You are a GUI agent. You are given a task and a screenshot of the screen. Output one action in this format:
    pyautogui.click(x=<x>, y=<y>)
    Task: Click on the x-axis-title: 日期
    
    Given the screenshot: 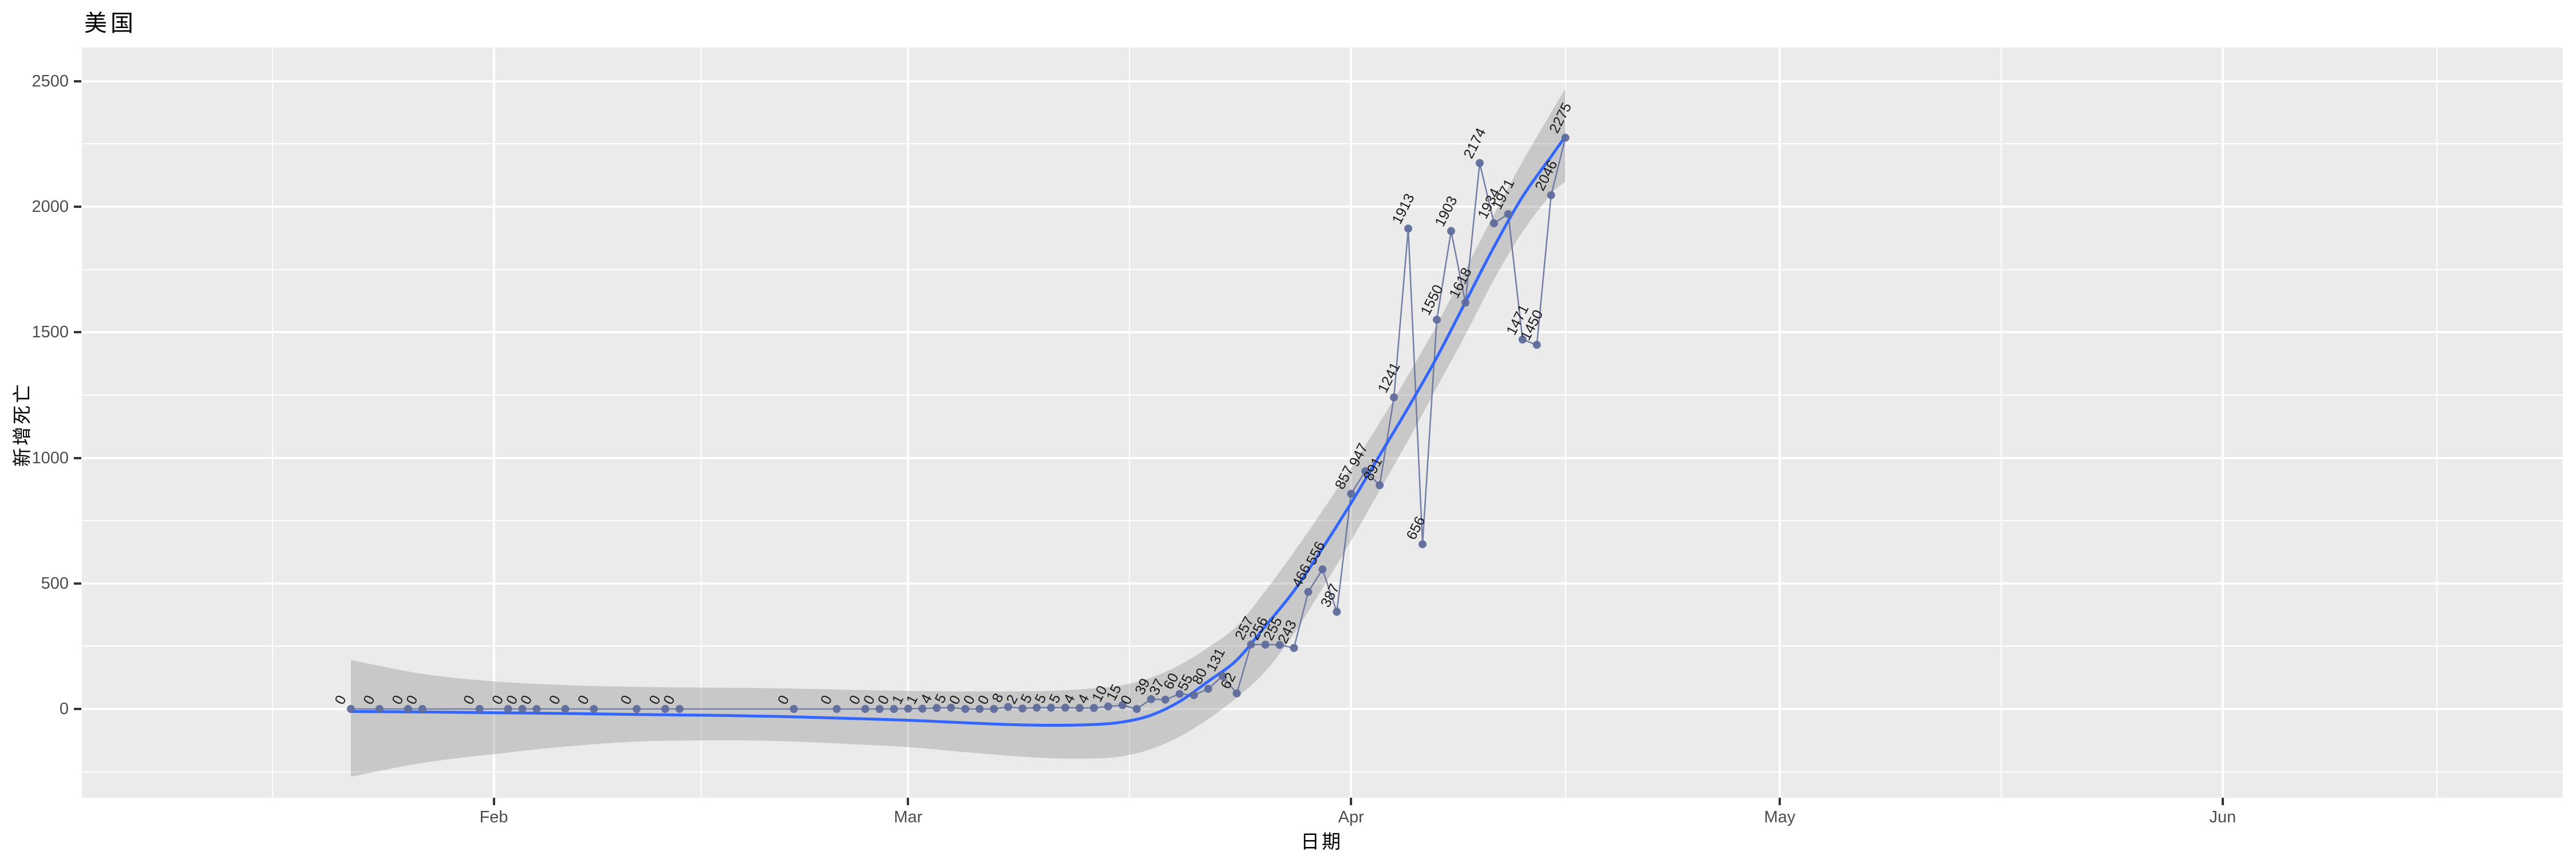 What is the action you would take?
    pyautogui.click(x=1322, y=842)
    